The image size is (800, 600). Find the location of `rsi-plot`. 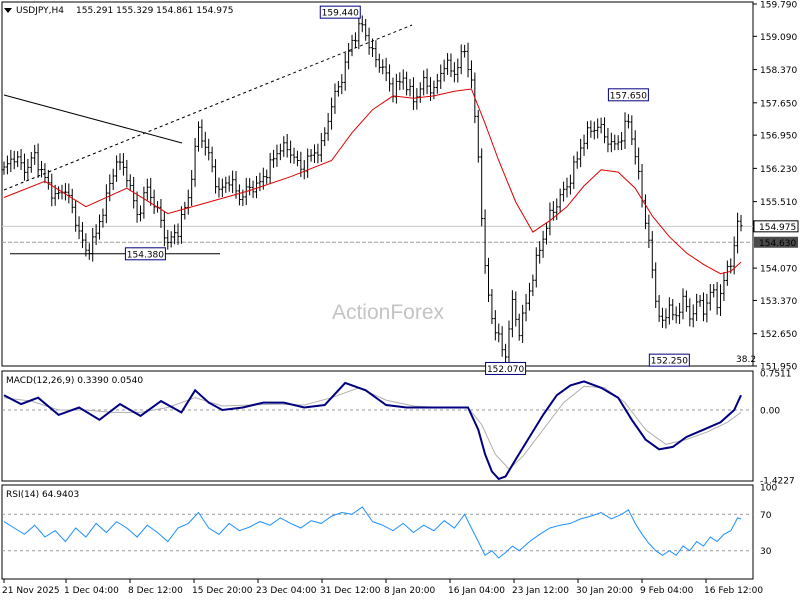

rsi-plot is located at coordinates (377, 532).